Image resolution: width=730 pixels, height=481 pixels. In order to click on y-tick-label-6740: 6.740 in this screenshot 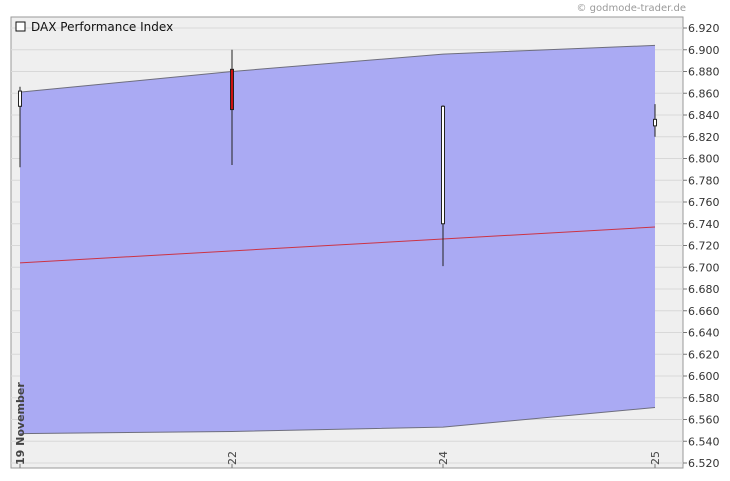, I will do `click(704, 224)`.